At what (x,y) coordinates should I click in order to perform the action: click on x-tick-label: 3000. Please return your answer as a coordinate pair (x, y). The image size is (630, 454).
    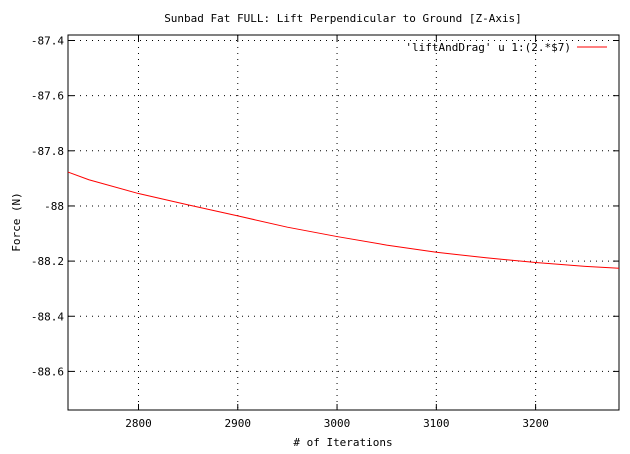
    Looking at the image, I should click on (337, 423).